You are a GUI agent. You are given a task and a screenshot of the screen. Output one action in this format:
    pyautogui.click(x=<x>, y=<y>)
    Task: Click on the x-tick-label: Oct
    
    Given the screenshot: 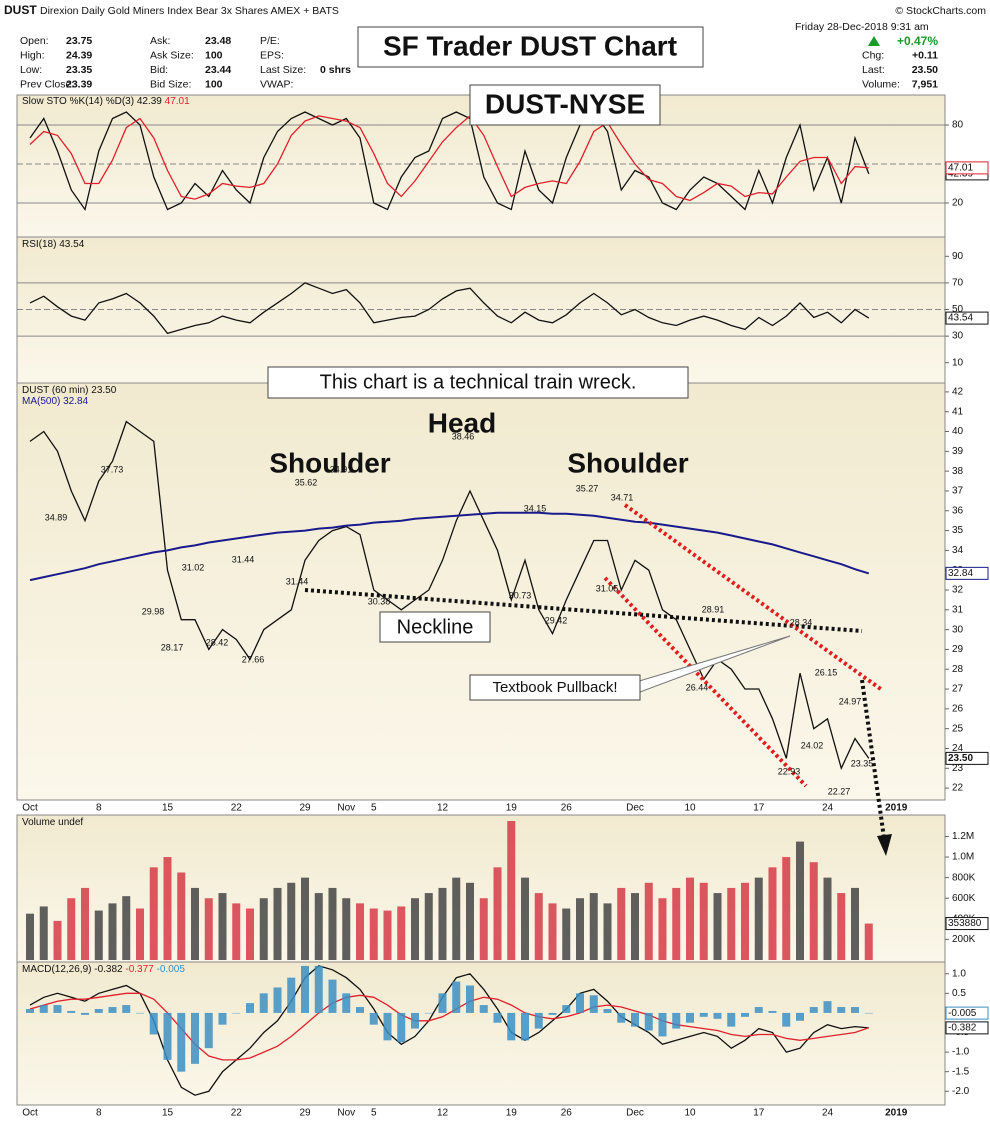 What is the action you would take?
    pyautogui.click(x=30, y=808)
    